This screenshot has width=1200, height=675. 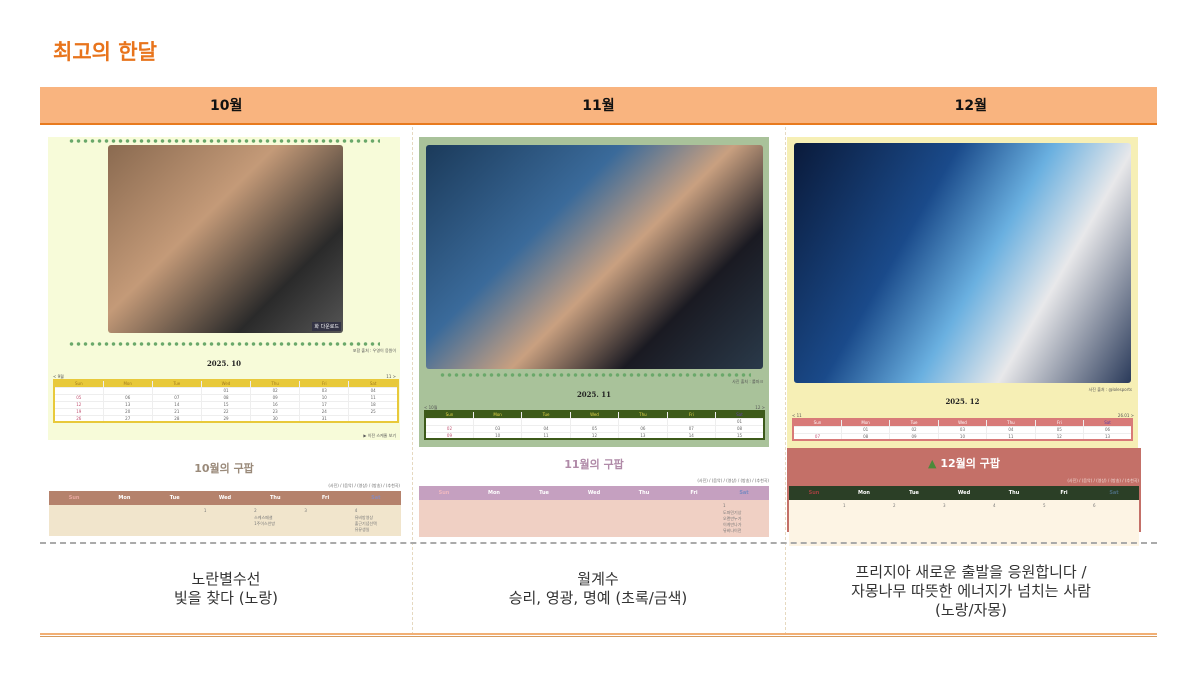 What do you see at coordinates (176, 411) in the screenshot?
I see `calendar-day: 21` at bounding box center [176, 411].